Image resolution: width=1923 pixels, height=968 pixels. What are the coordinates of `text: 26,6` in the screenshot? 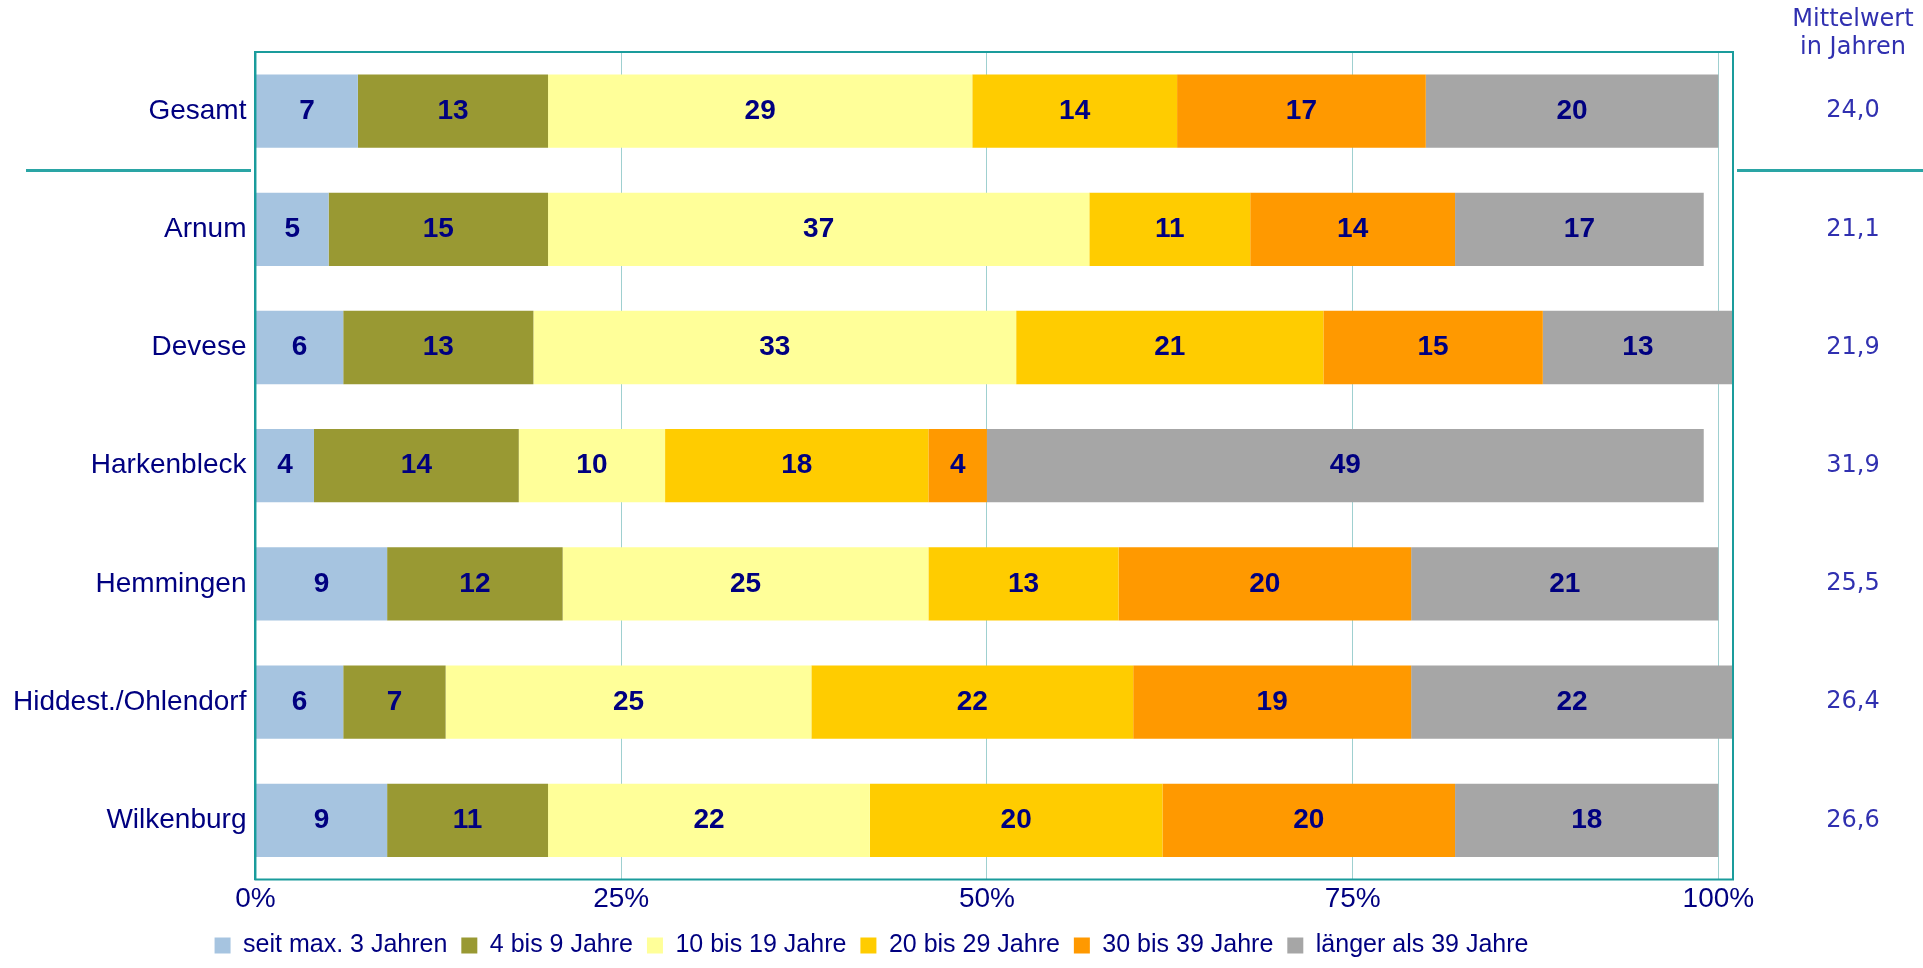 It's located at (1853, 818).